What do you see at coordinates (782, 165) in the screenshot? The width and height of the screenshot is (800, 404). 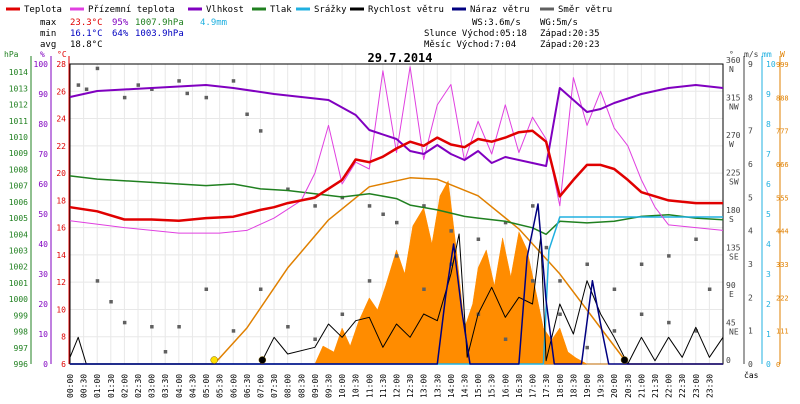 I see `y-tick-w: 666` at bounding box center [782, 165].